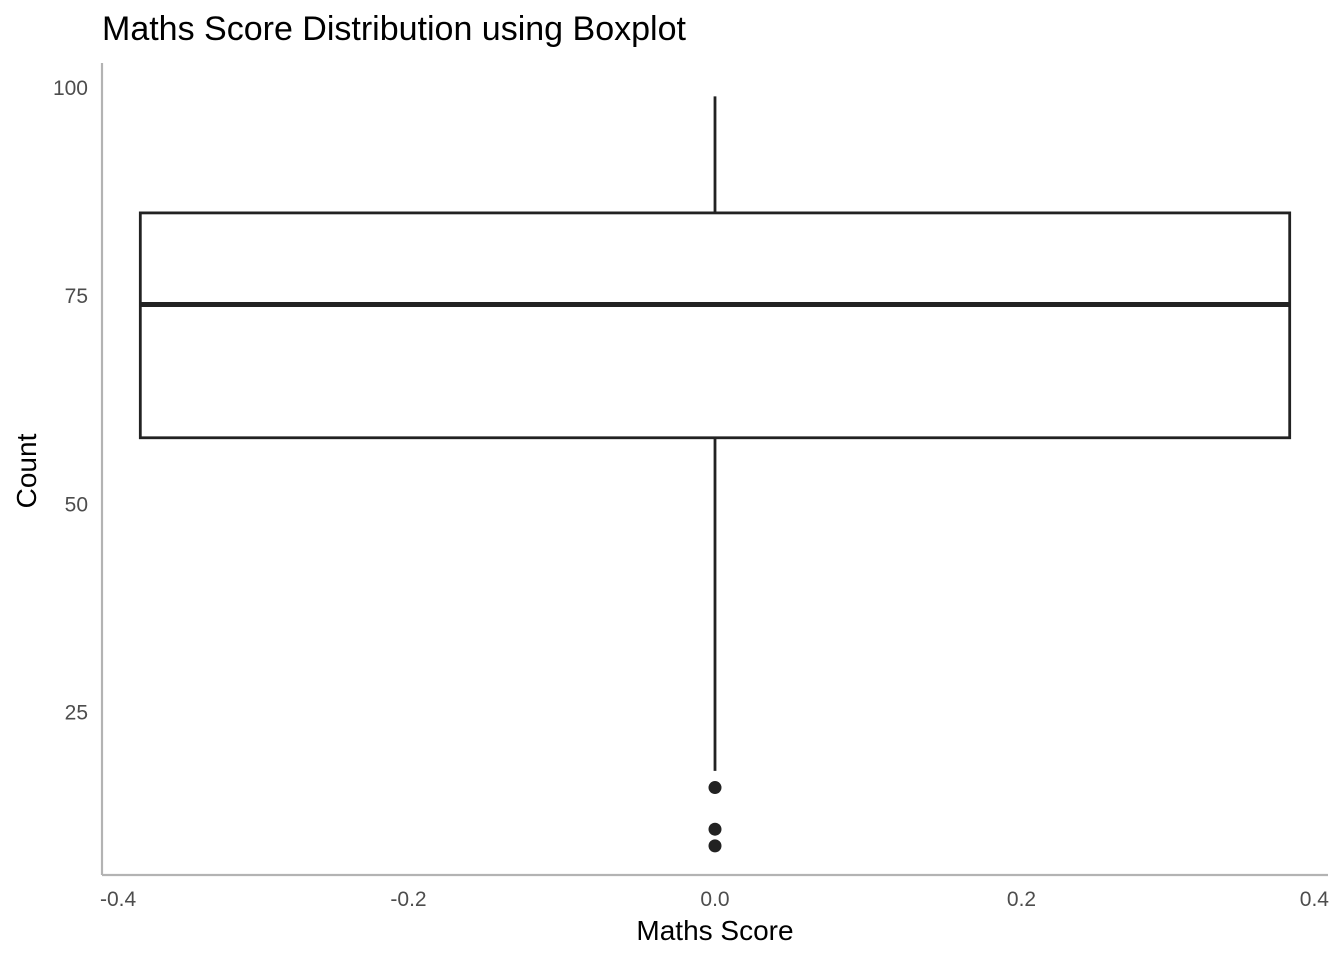  I want to click on x-tick-label: -0.4, so click(118, 899).